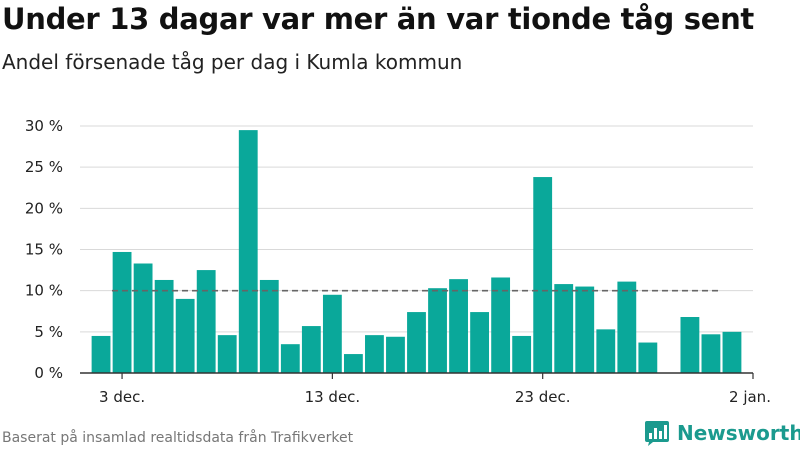  What do you see at coordinates (657, 433) in the screenshot?
I see `bar-chart-logo-icon` at bounding box center [657, 433].